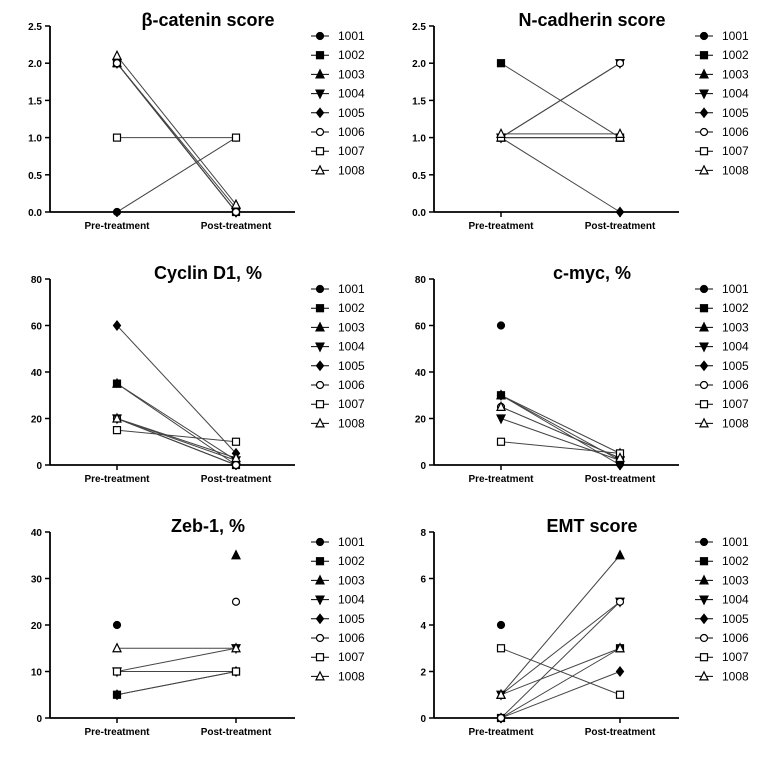 The image size is (768, 759). Describe the element at coordinates (117, 479) in the screenshot. I see `x-tick-label: Pre-treatment` at that location.